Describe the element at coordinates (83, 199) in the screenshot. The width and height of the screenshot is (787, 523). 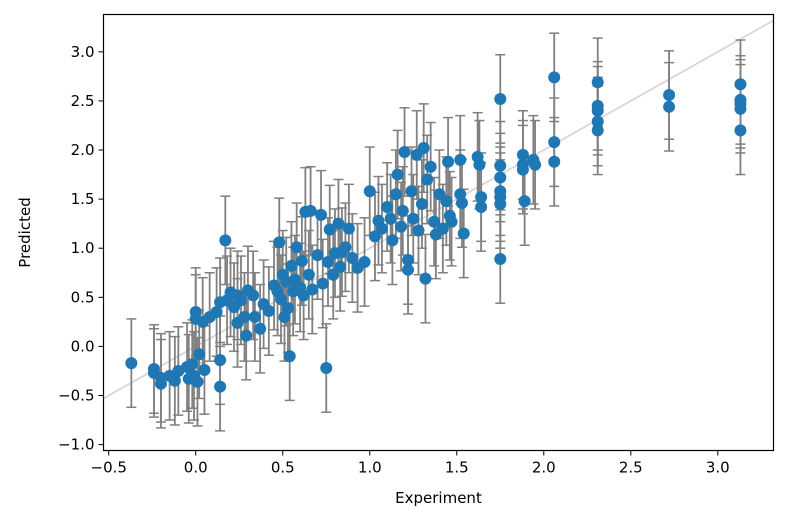
I see `y-tick-label: 1.5` at that location.